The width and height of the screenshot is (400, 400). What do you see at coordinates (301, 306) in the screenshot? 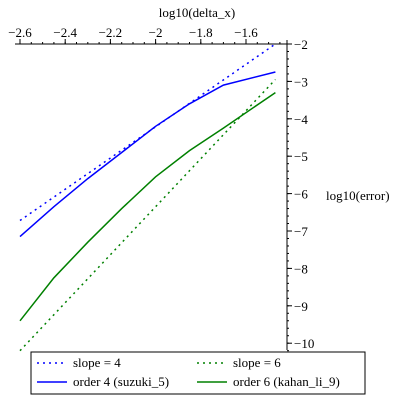
I see `y-tick-label: −9` at bounding box center [301, 306].